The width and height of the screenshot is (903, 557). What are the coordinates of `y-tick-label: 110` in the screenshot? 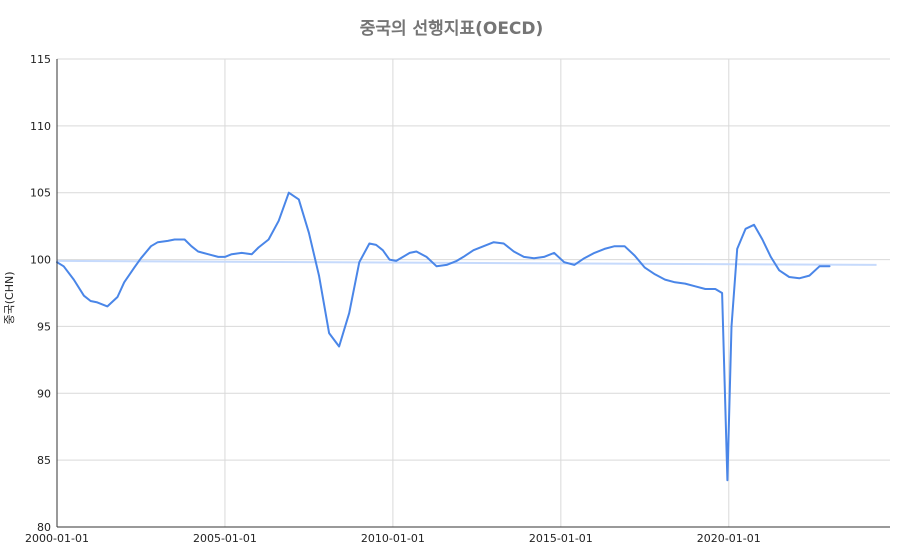 It's located at (40, 126).